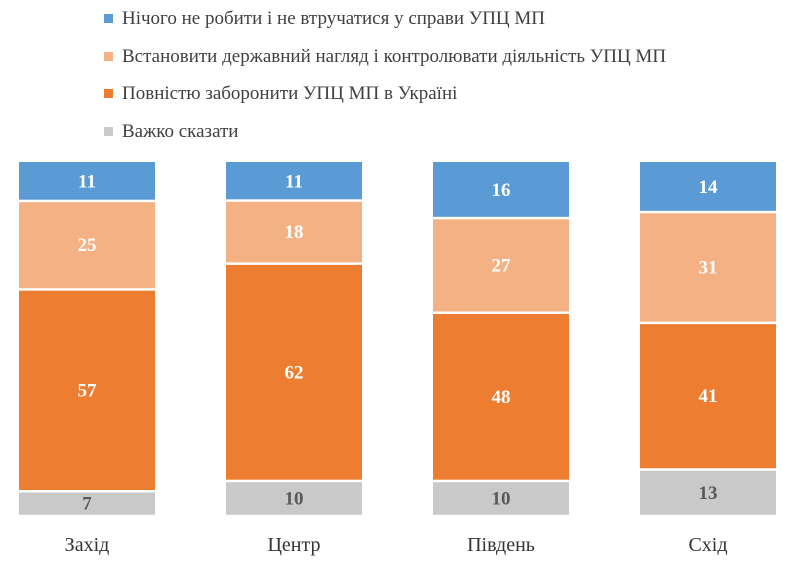  I want to click on data-label: 7, so click(87, 504).